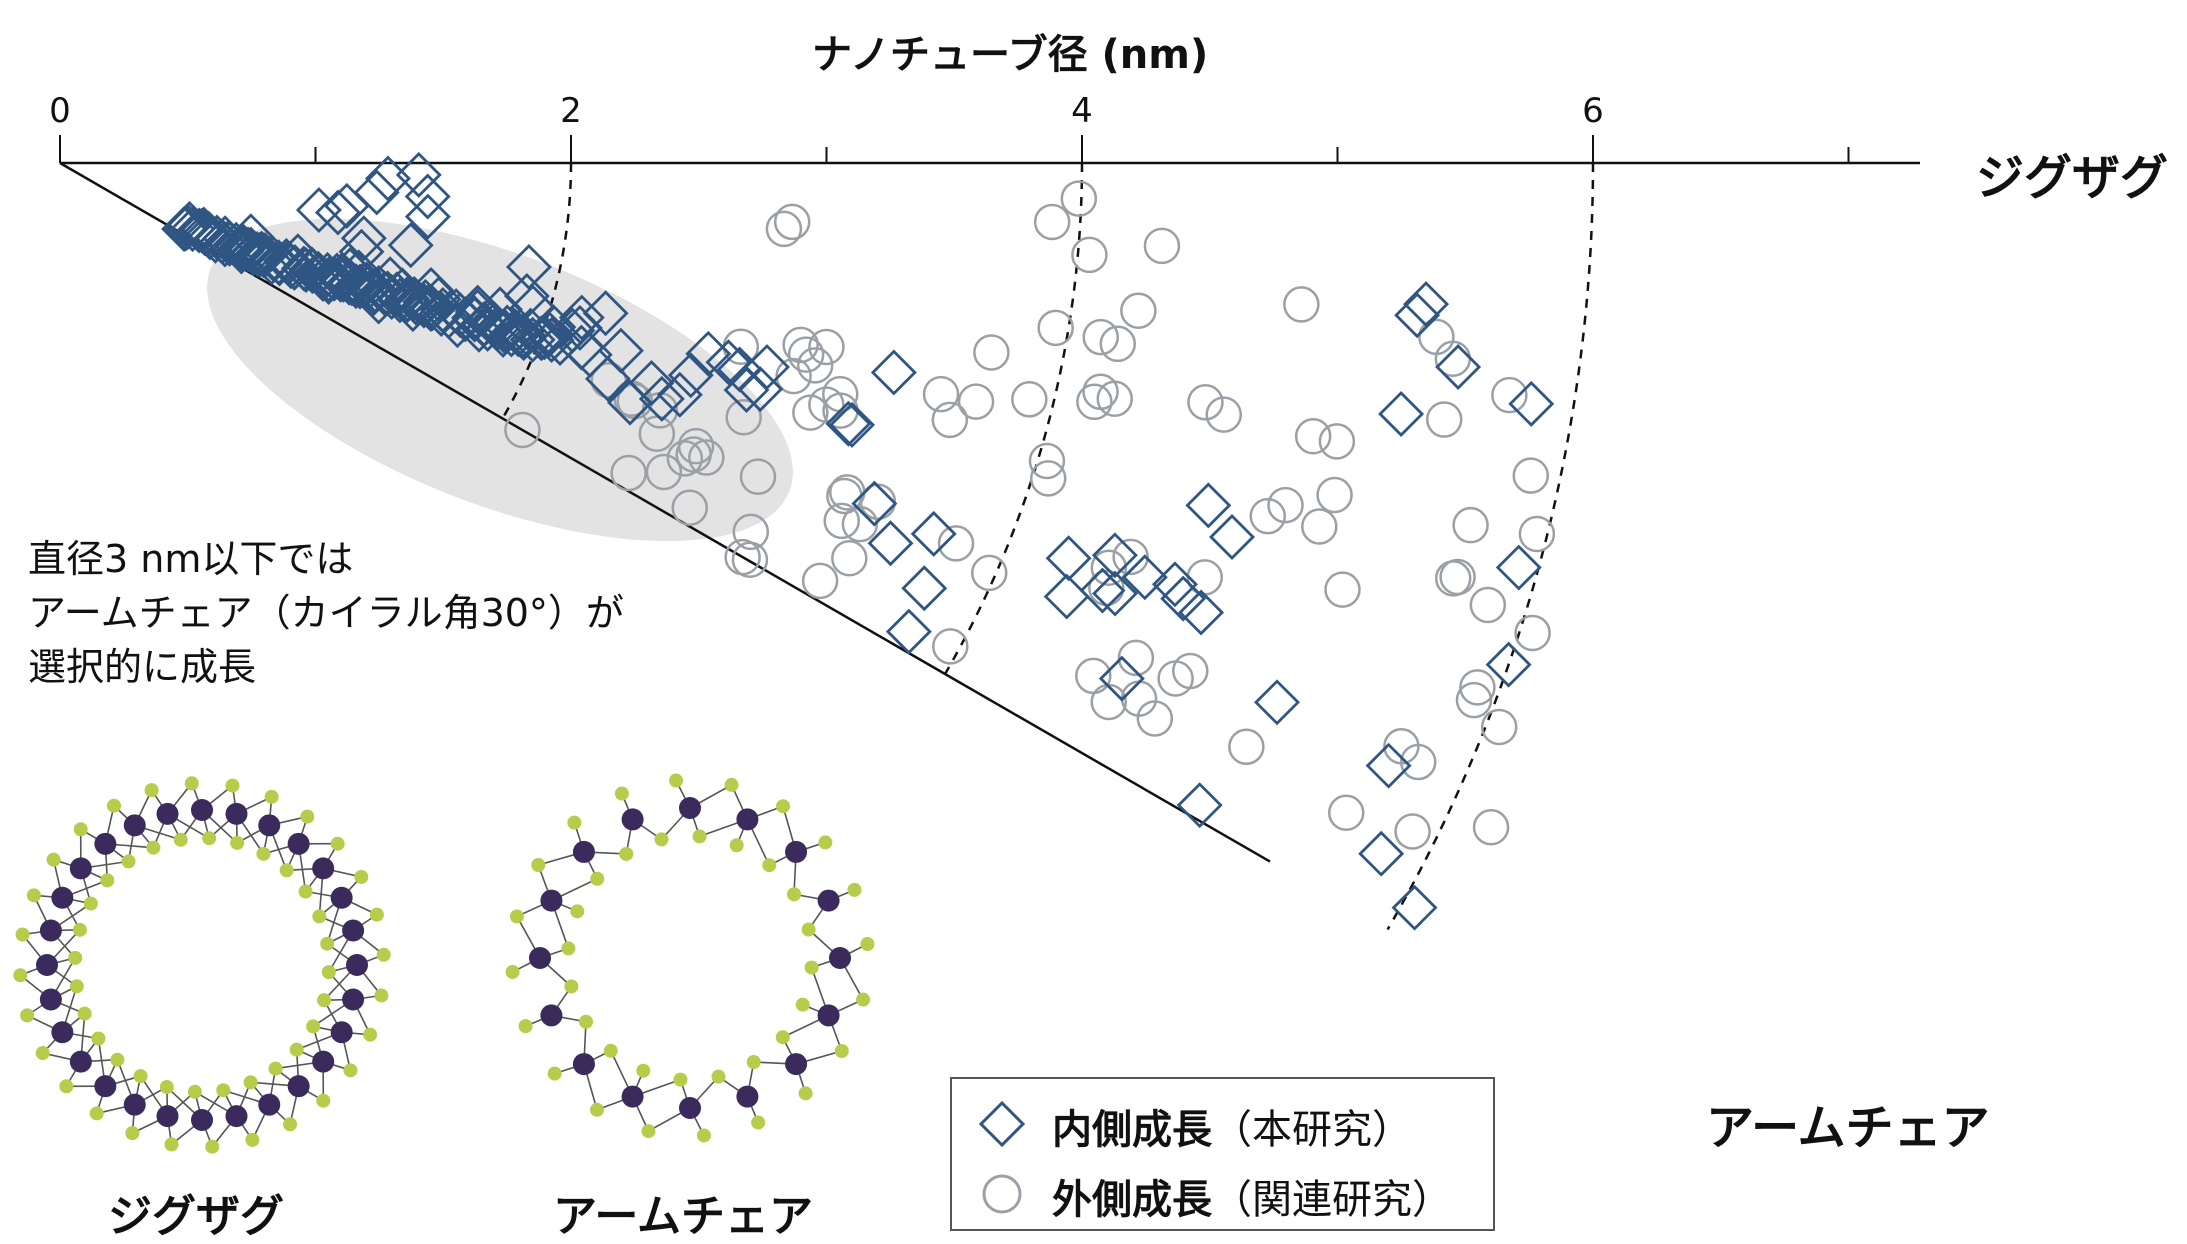 This screenshot has width=2187, height=1244. What do you see at coordinates (388, 667) in the screenshot?
I see `annotation-line: 選択的に成長` at bounding box center [388, 667].